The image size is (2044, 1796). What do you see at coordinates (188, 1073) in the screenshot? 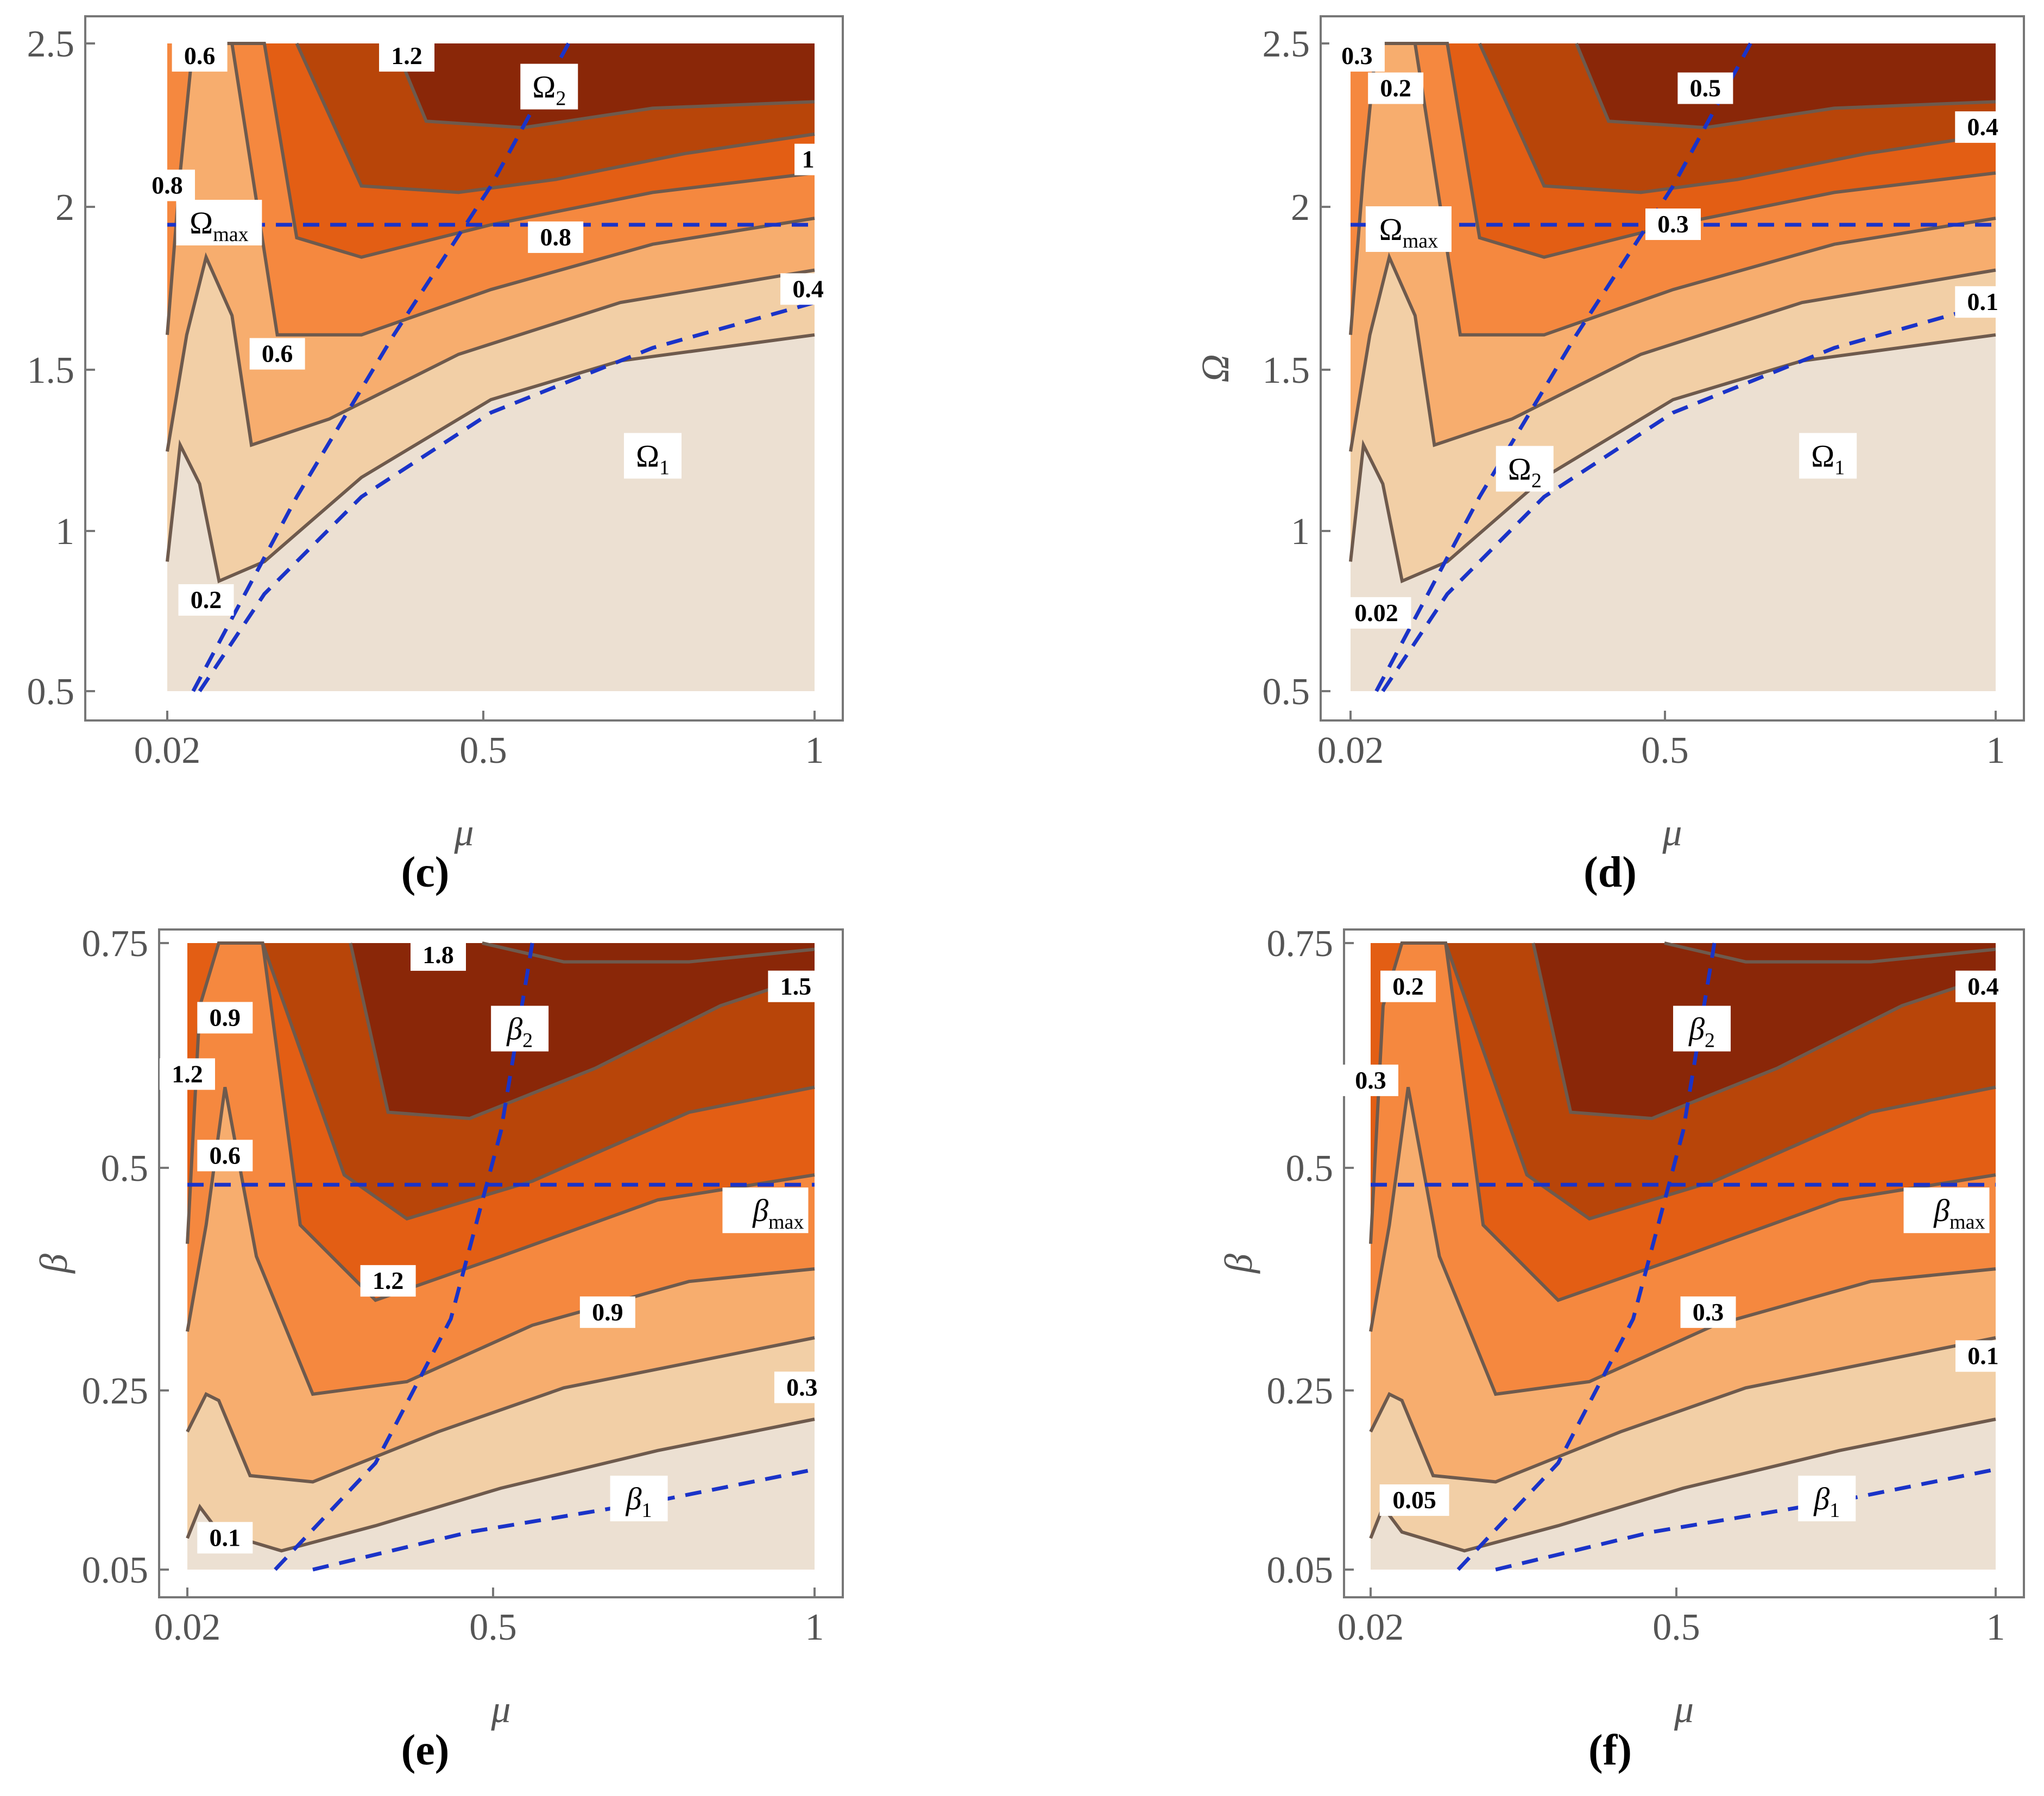
I see `contour-label: 1.2` at bounding box center [188, 1073].